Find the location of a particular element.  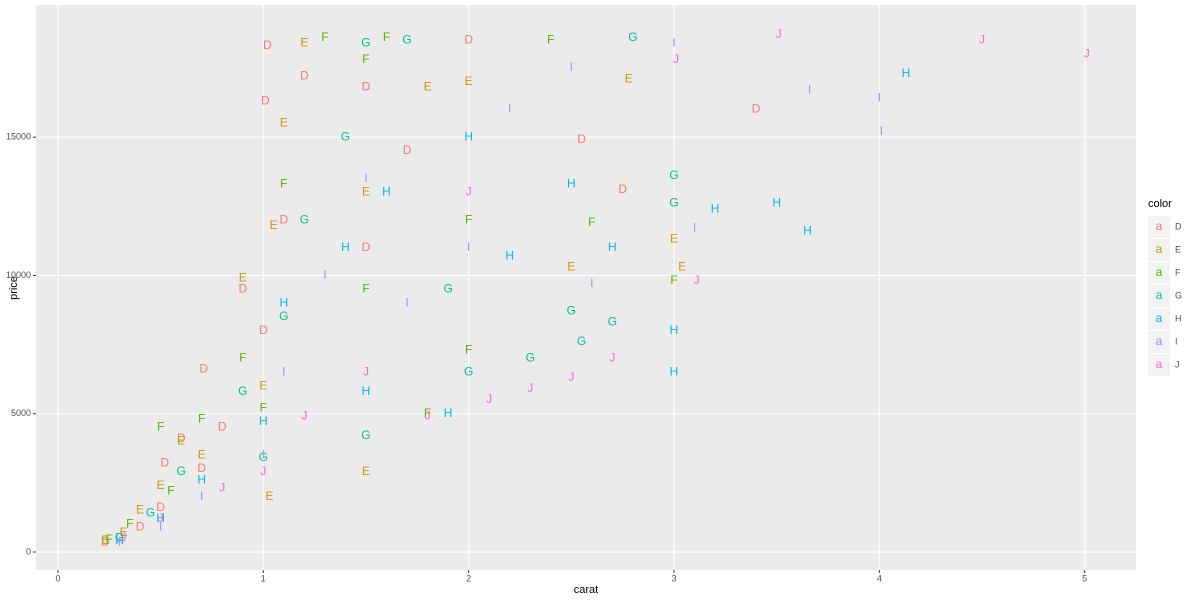

y-tick-label: 10000 is located at coordinates (18, 275).